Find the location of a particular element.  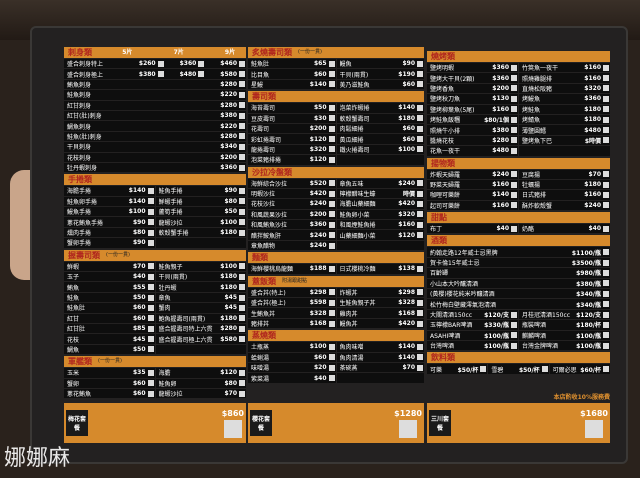

set-menu: 梅花套餐 $860 is located at coordinates (155, 423).